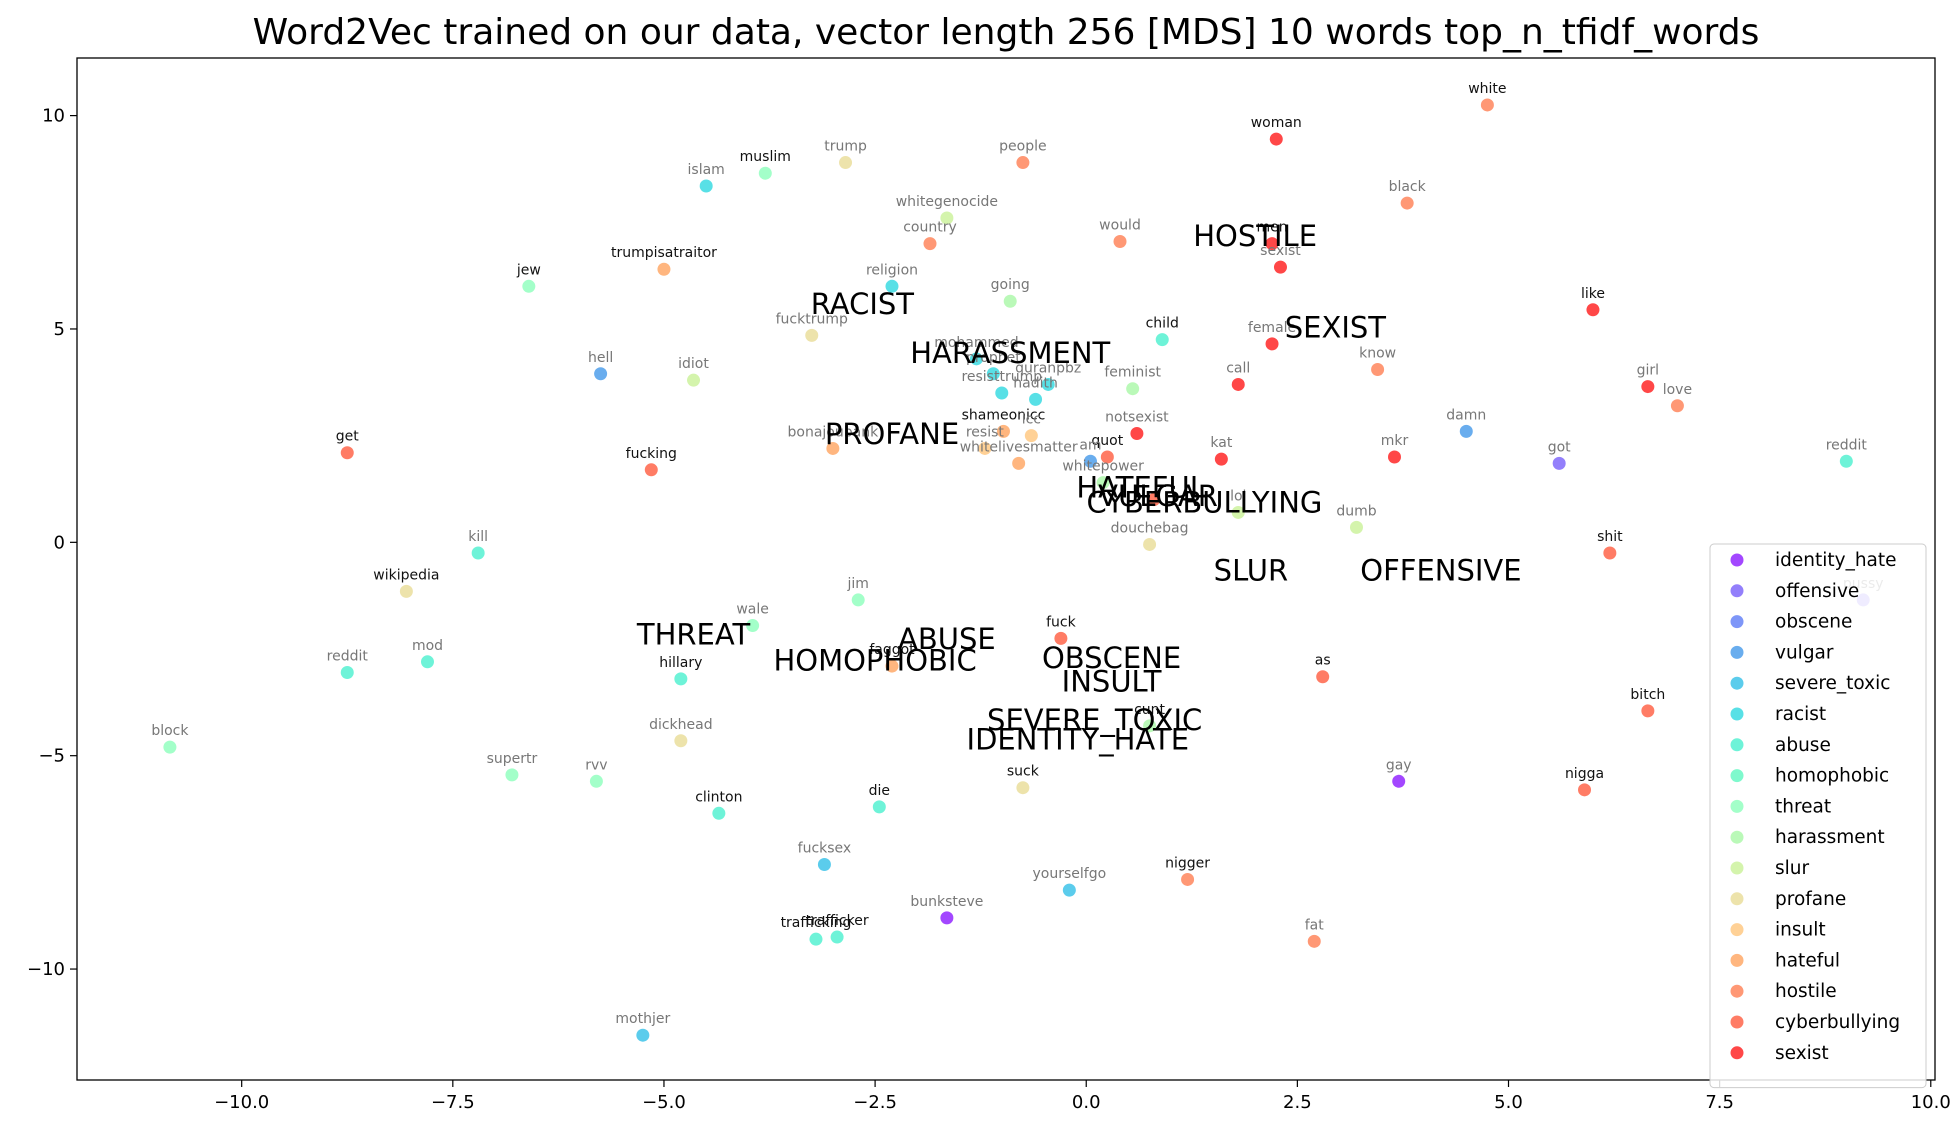 The image size is (1958, 1127). I want to click on legend-label-vulgar: vulgar, so click(1804, 652).